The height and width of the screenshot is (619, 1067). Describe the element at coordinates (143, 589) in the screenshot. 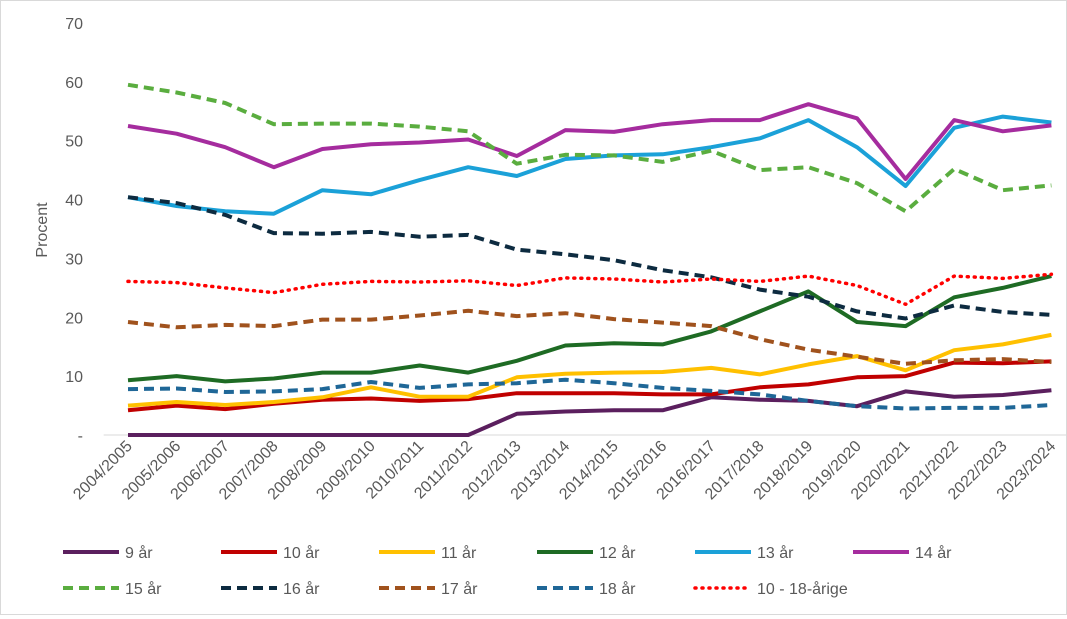

I see `legend-label-15-r: 15 år` at that location.